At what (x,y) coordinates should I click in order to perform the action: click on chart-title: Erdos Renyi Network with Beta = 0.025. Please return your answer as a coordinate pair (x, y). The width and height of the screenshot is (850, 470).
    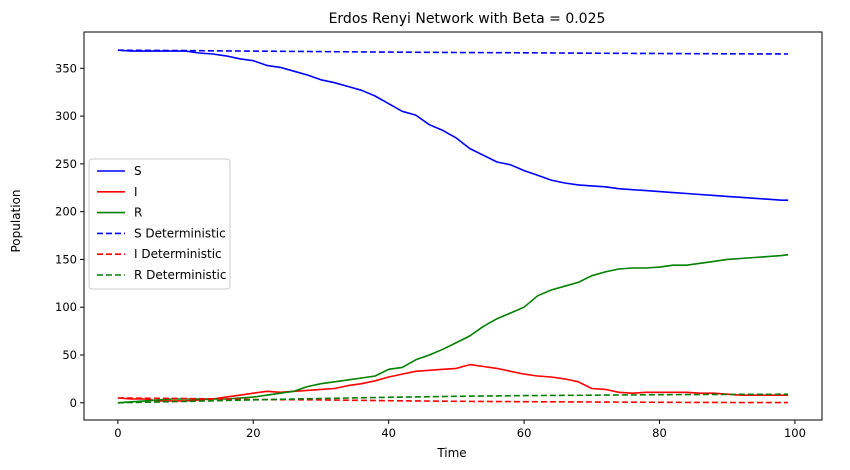
    Looking at the image, I should click on (467, 19).